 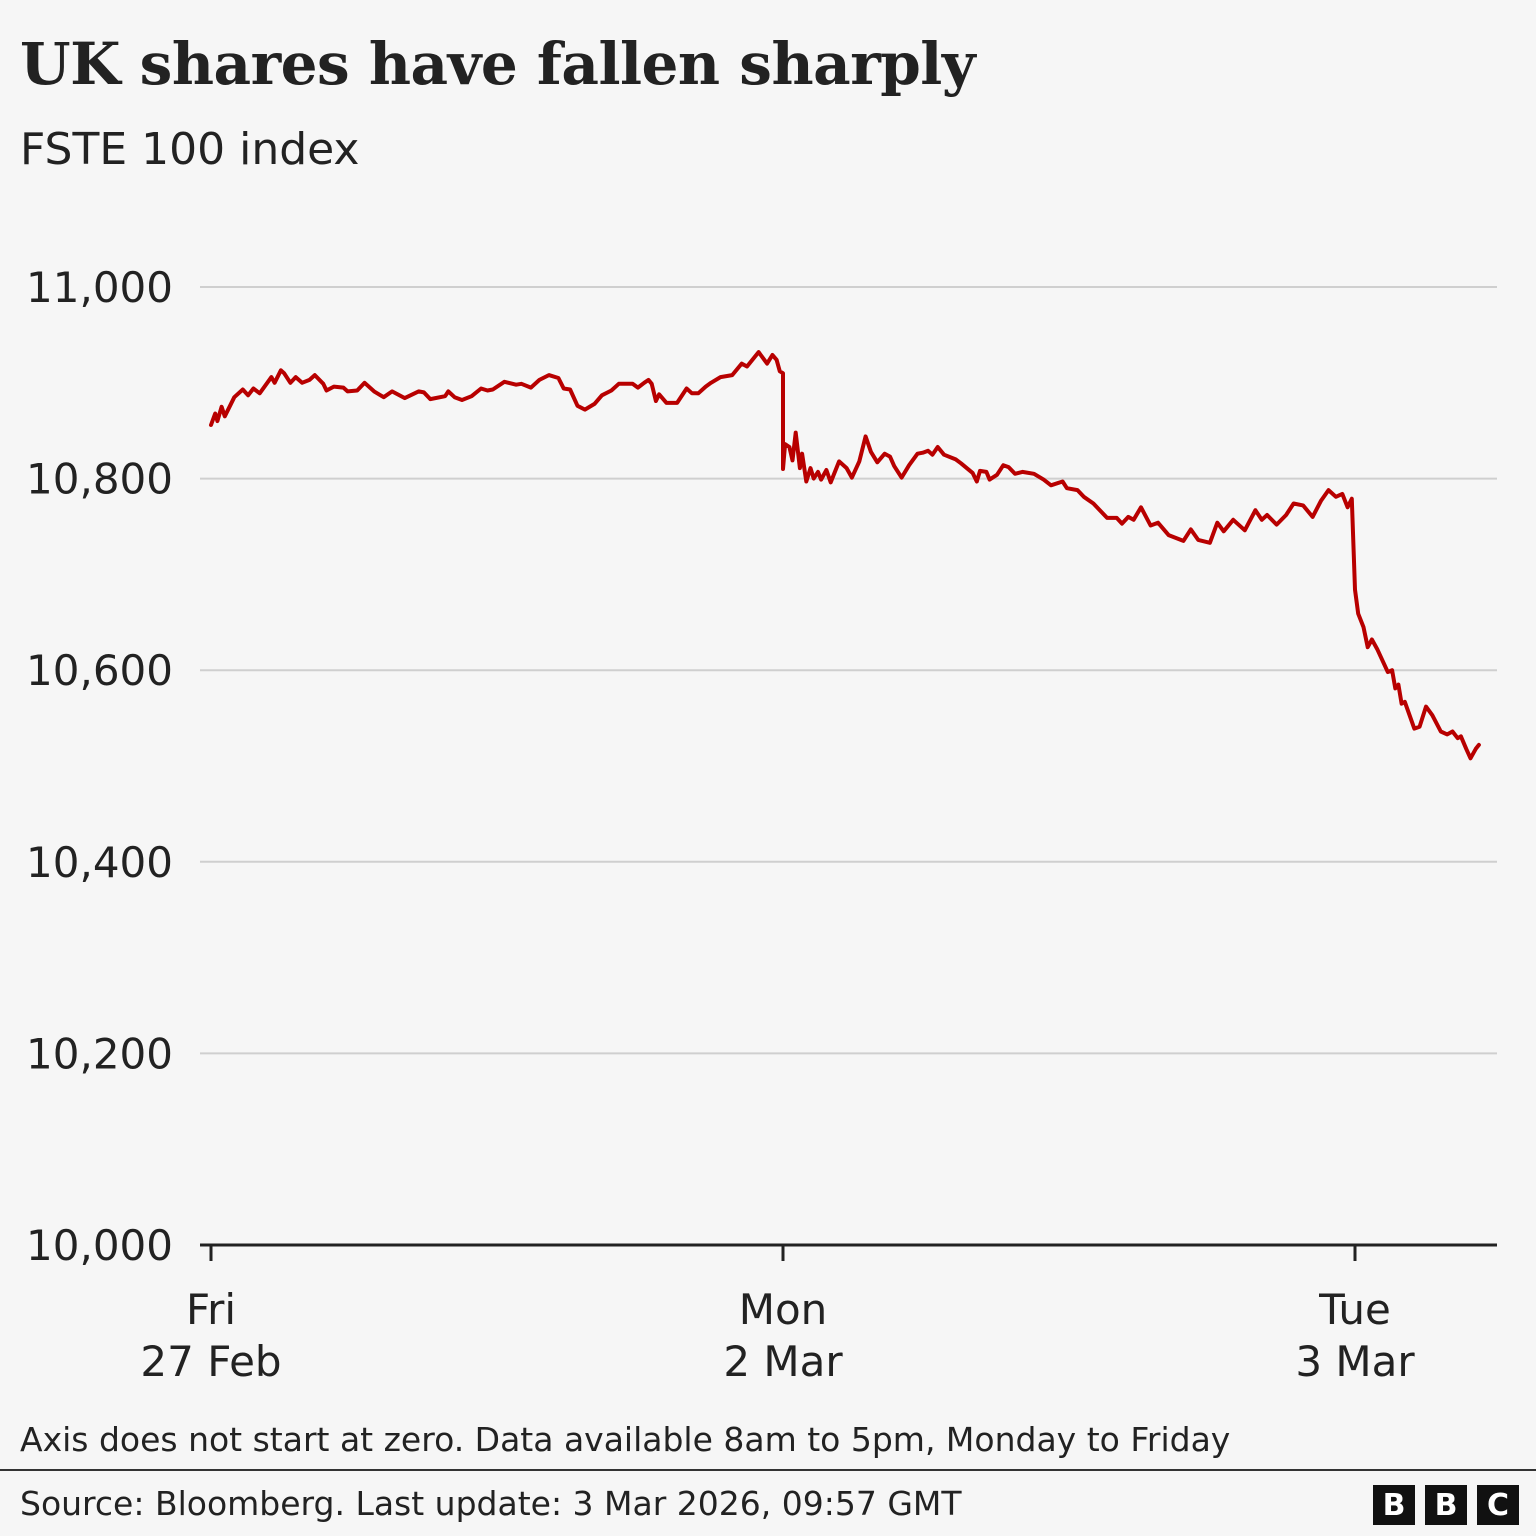 What do you see at coordinates (1355, 1361) in the screenshot?
I see `x-tick-label-date: 3 Mar` at bounding box center [1355, 1361].